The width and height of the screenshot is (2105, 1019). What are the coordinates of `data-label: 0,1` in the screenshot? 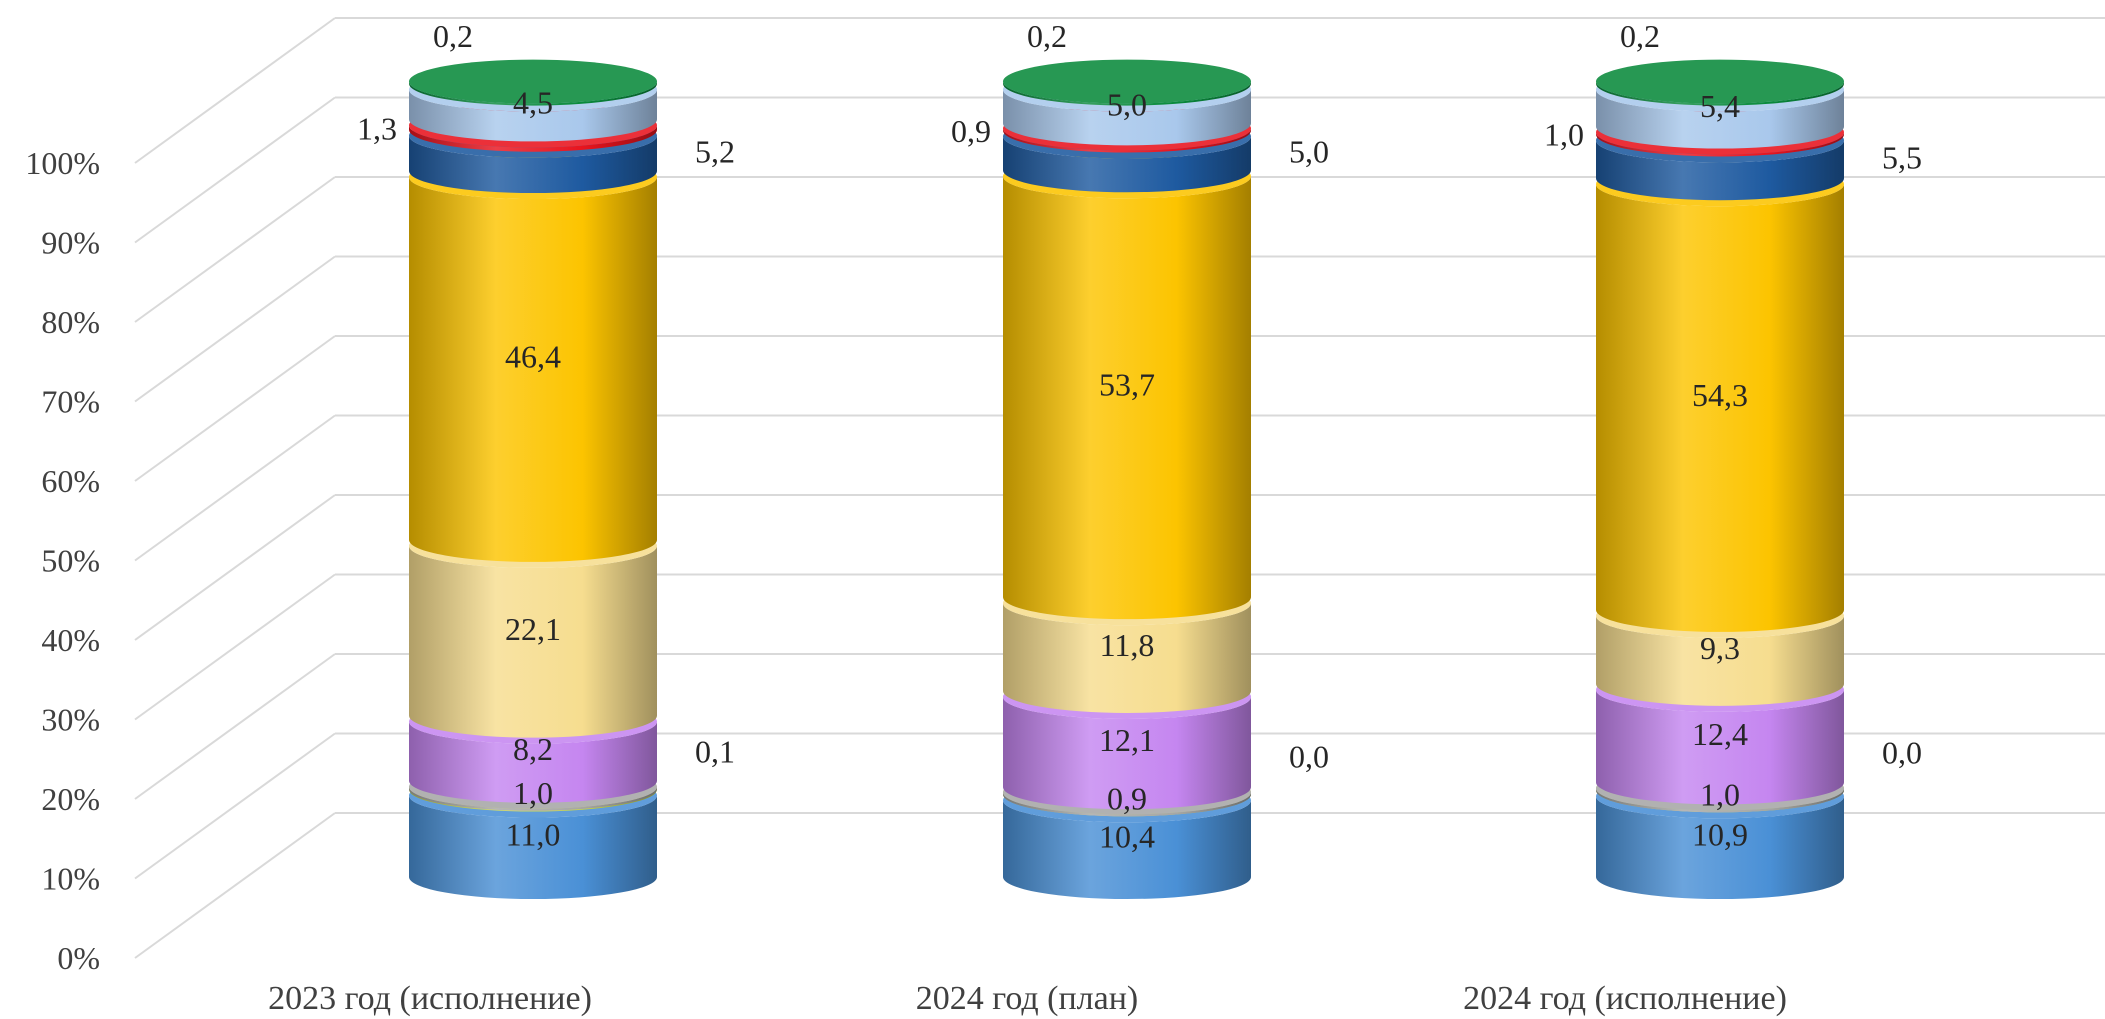 It's located at (715, 752).